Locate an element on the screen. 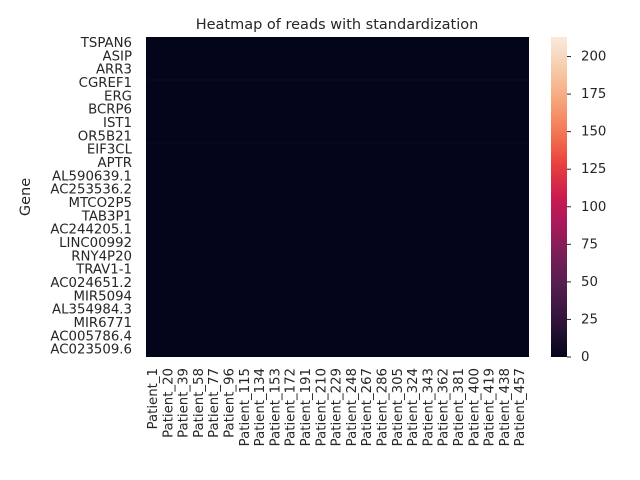 This screenshot has height=480, width=640. colorbar-tick-label: 50 is located at coordinates (589, 282).